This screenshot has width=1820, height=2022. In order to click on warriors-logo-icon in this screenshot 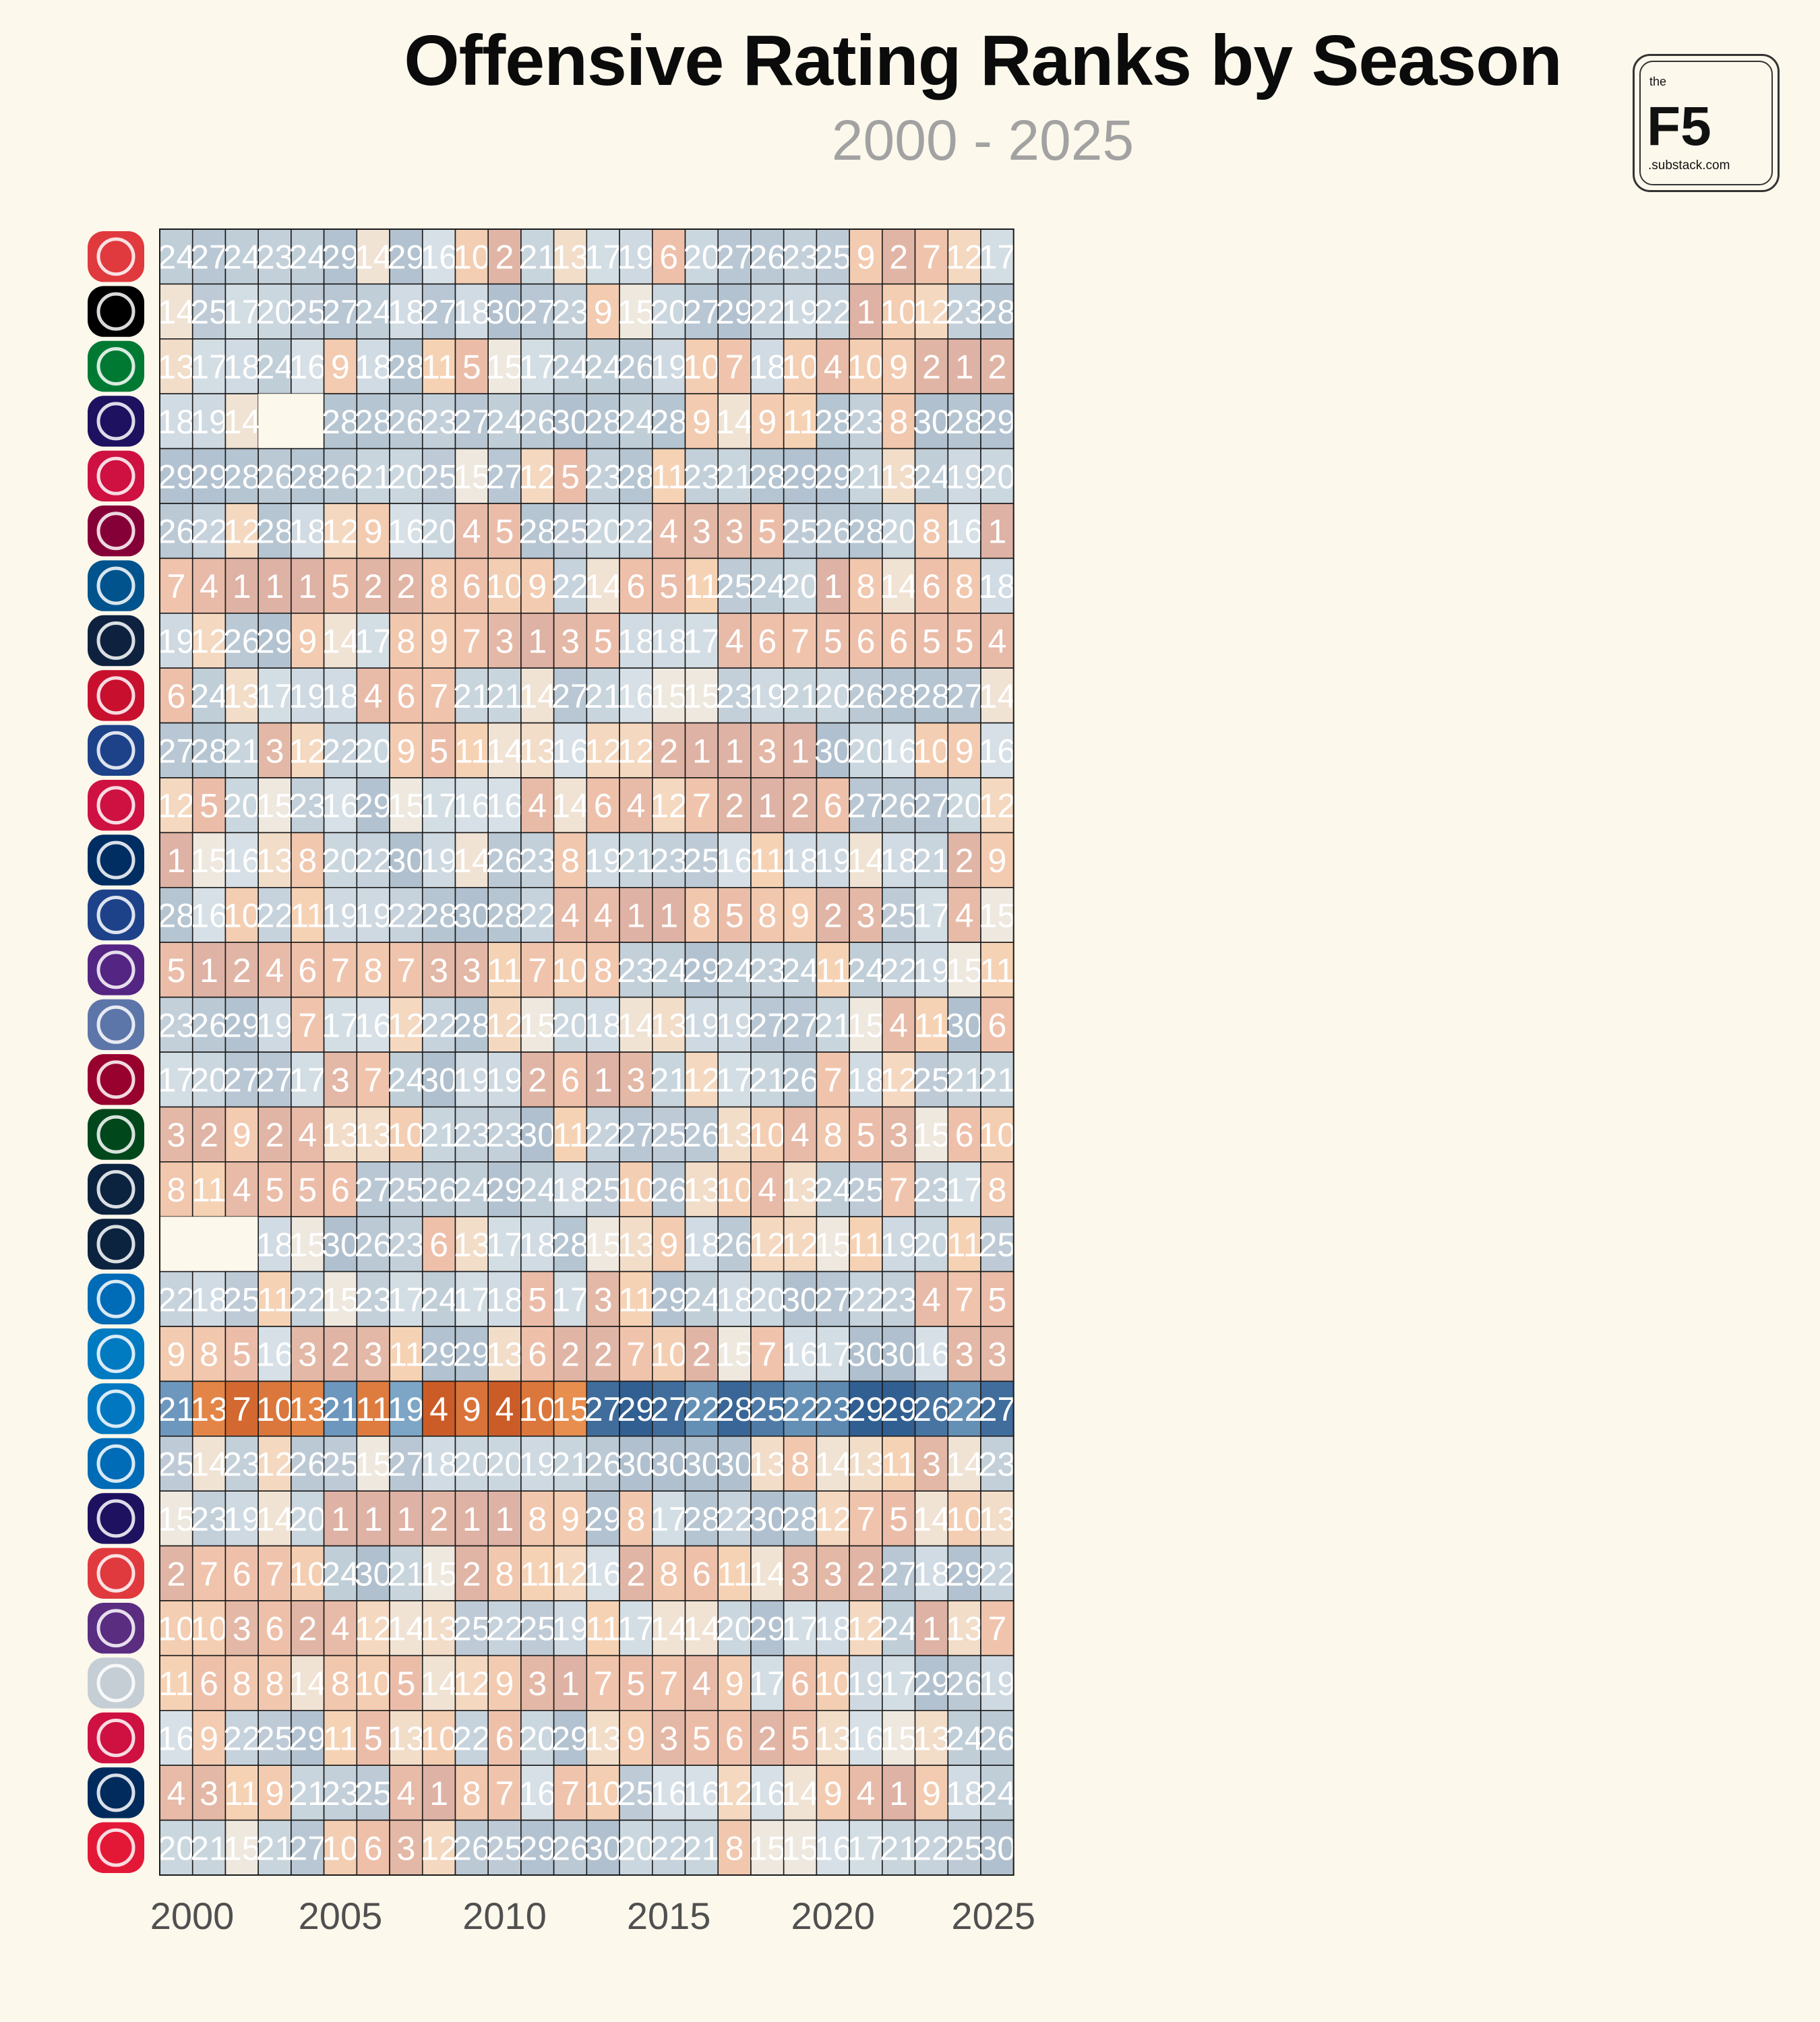, I will do `click(116, 750)`.